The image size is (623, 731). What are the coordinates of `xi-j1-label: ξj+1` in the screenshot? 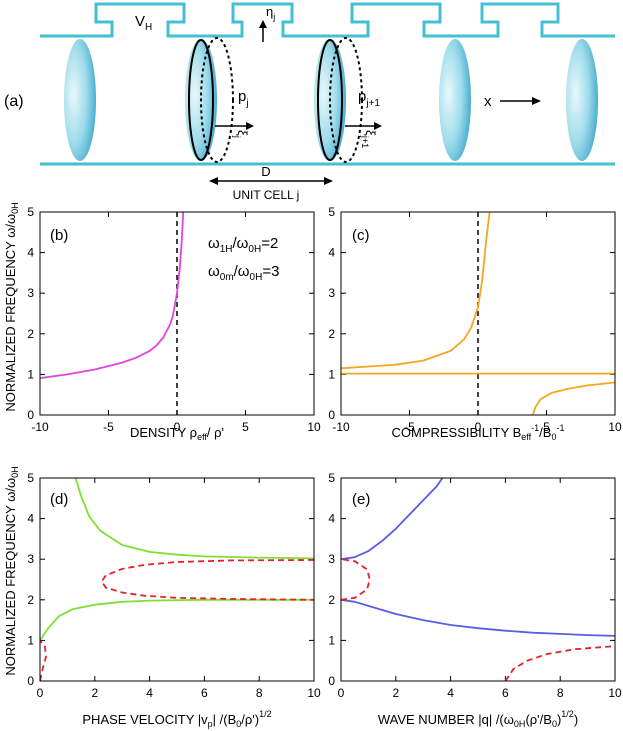 It's located at (369, 139).